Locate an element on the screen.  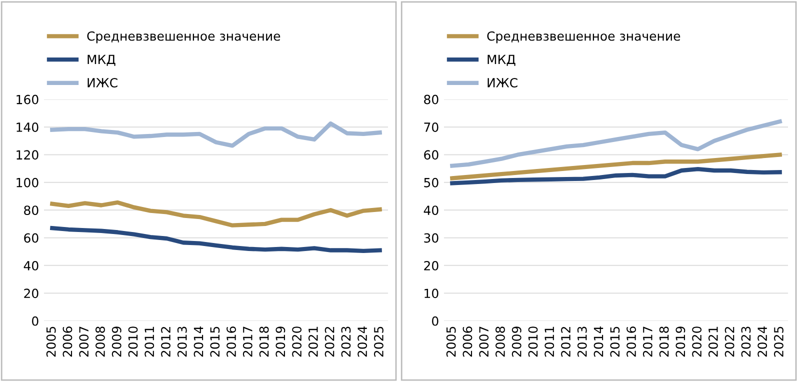
y-tick-label: 100 is located at coordinates (27, 183).